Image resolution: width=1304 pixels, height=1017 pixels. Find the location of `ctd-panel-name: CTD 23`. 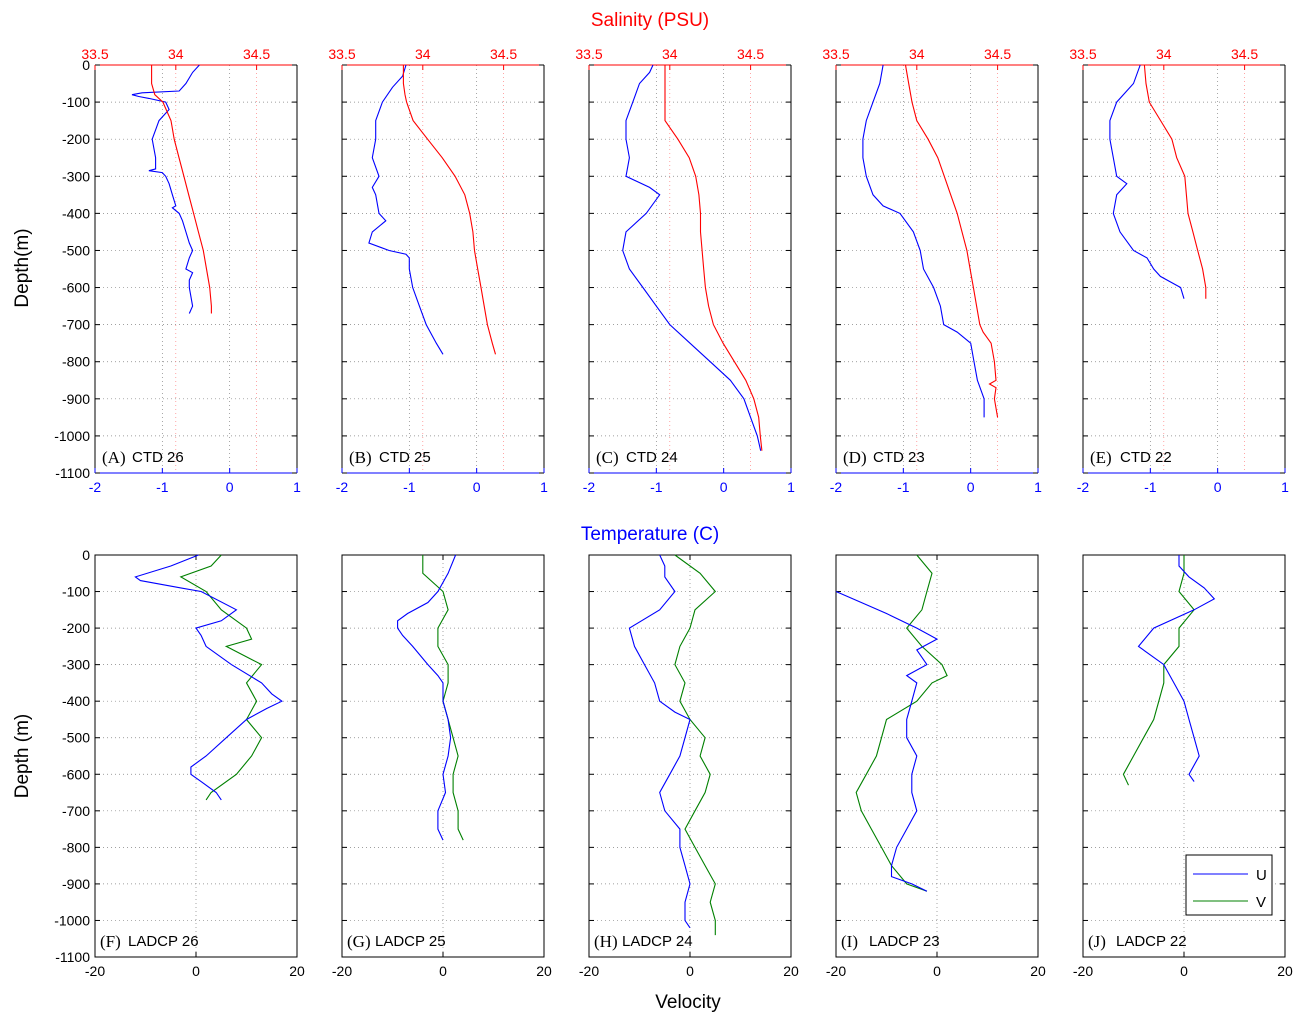

ctd-panel-name: CTD 23 is located at coordinates (899, 457).